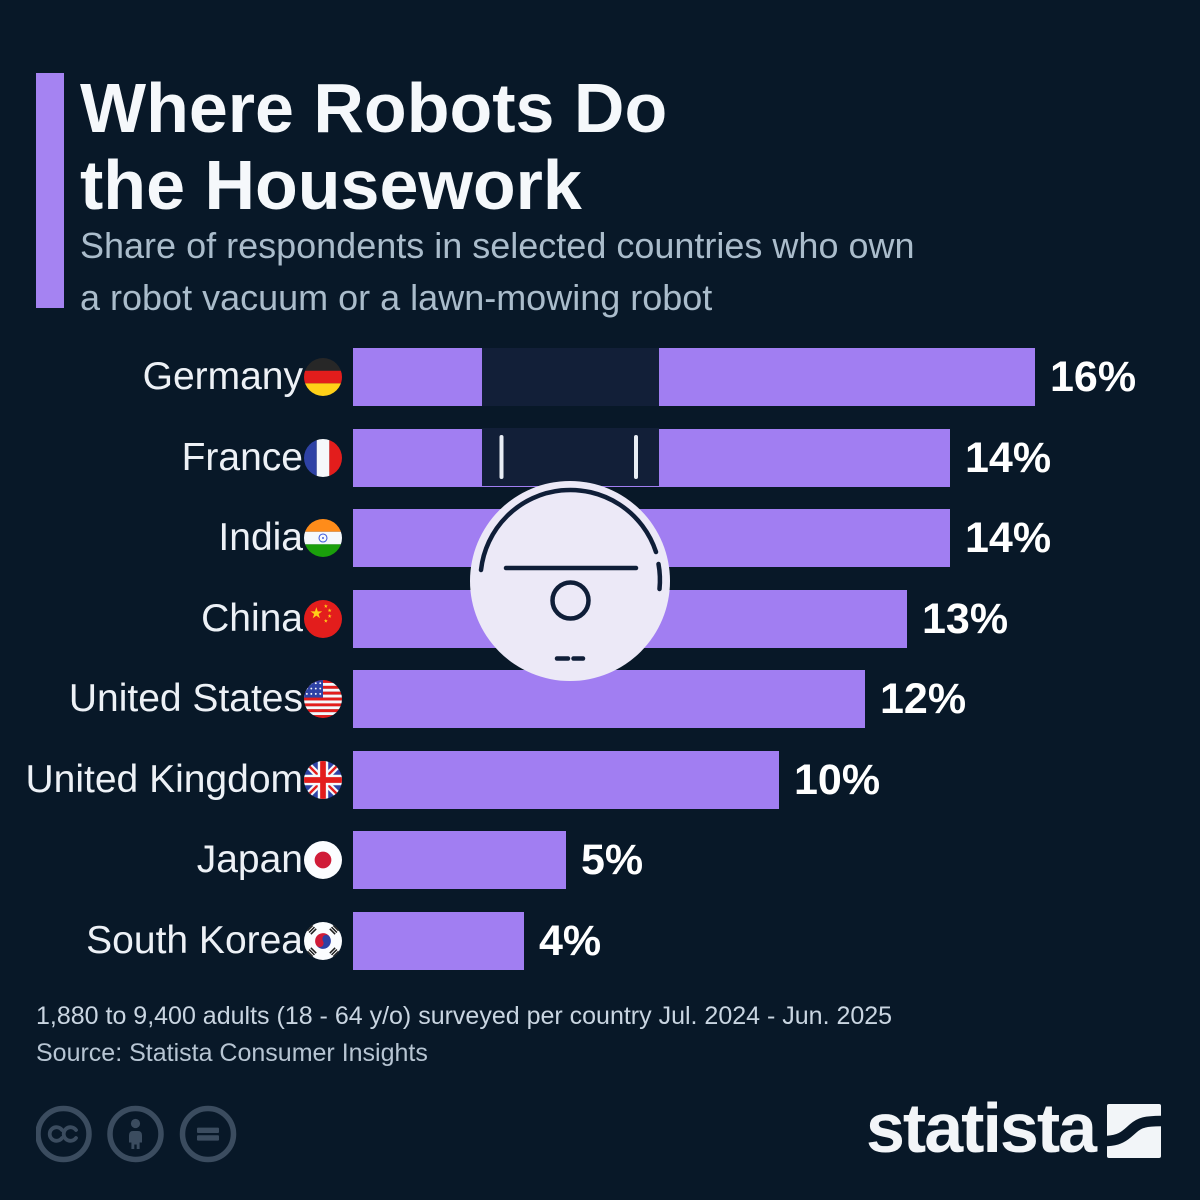  I want to click on value-label: 10%, so click(837, 779).